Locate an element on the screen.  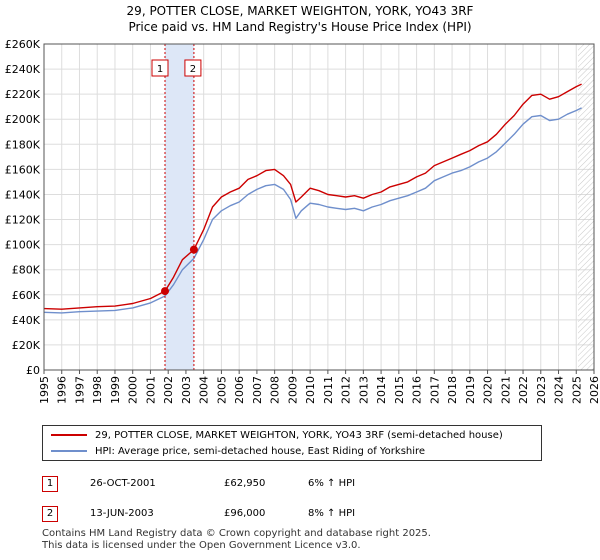
y-tick-label: £60K is located at coordinates (26, 295).